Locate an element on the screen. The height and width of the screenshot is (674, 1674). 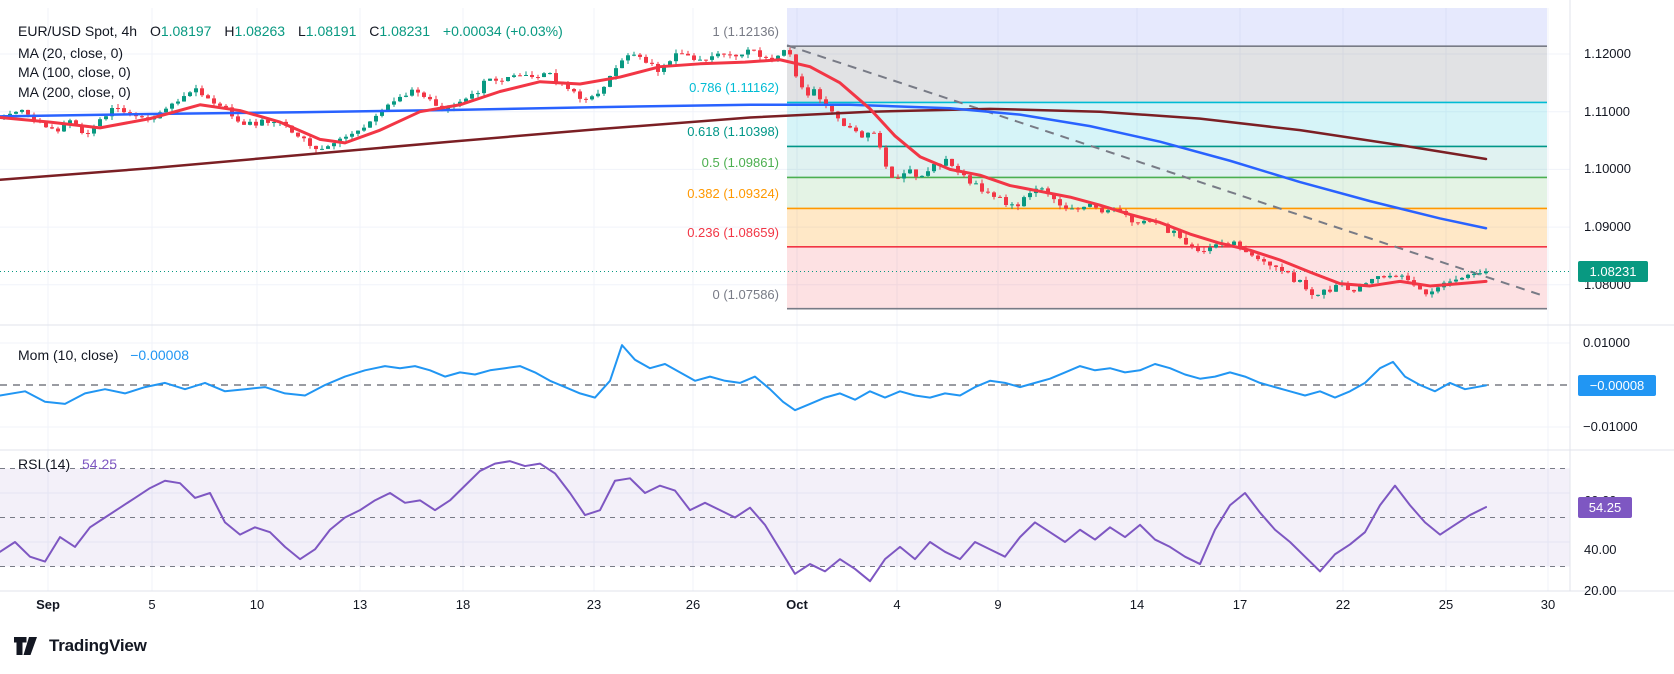
ma20-legend: MA (20, close, 0) is located at coordinates (71, 53).